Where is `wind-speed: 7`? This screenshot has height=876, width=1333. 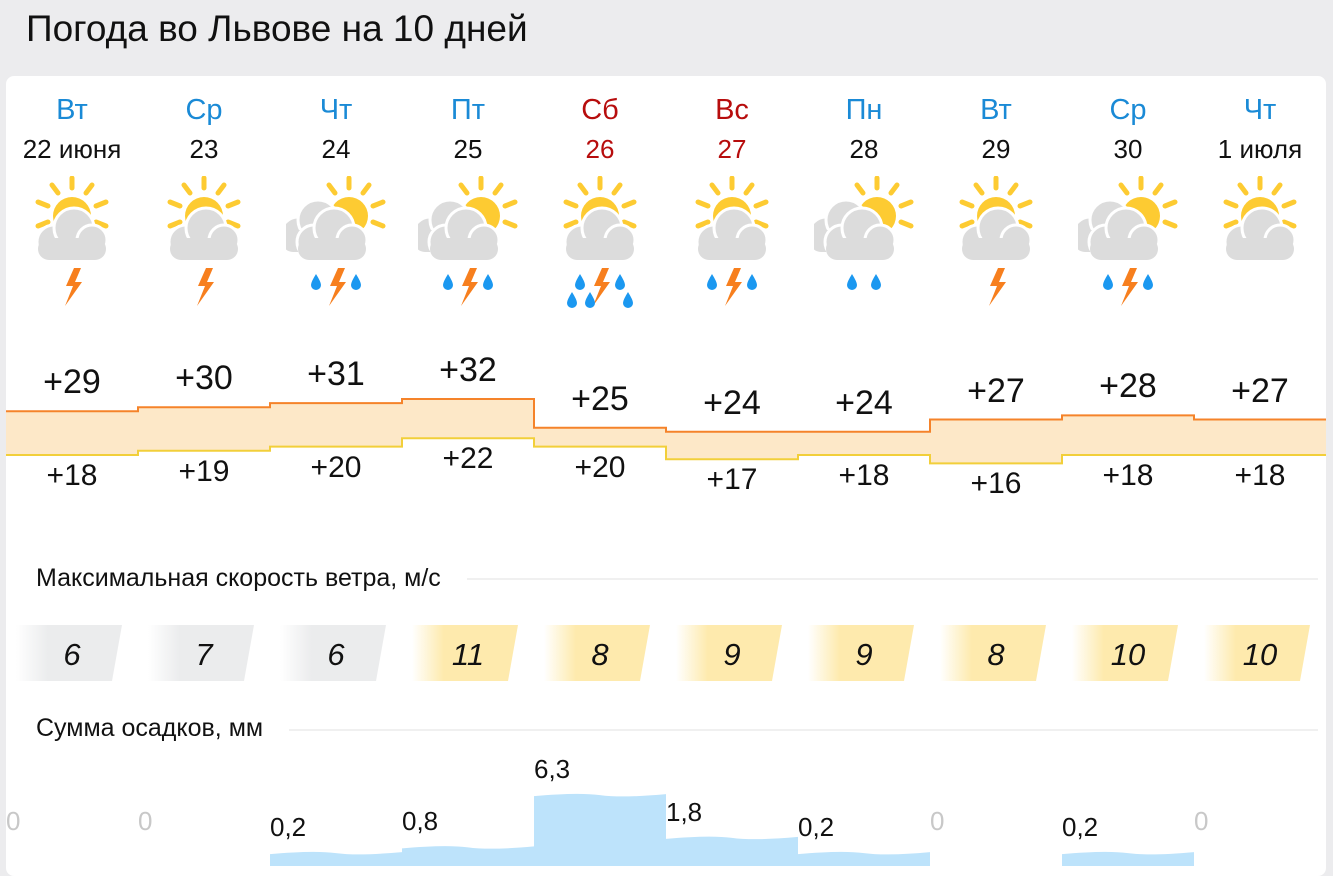
wind-speed: 7 is located at coordinates (204, 653).